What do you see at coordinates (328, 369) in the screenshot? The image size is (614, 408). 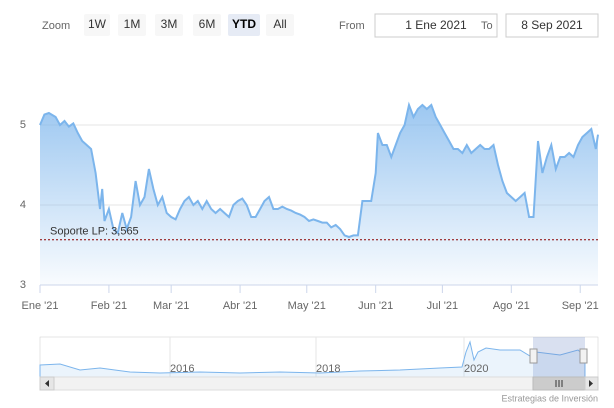 I see `navigator-label: 2018` at bounding box center [328, 369].